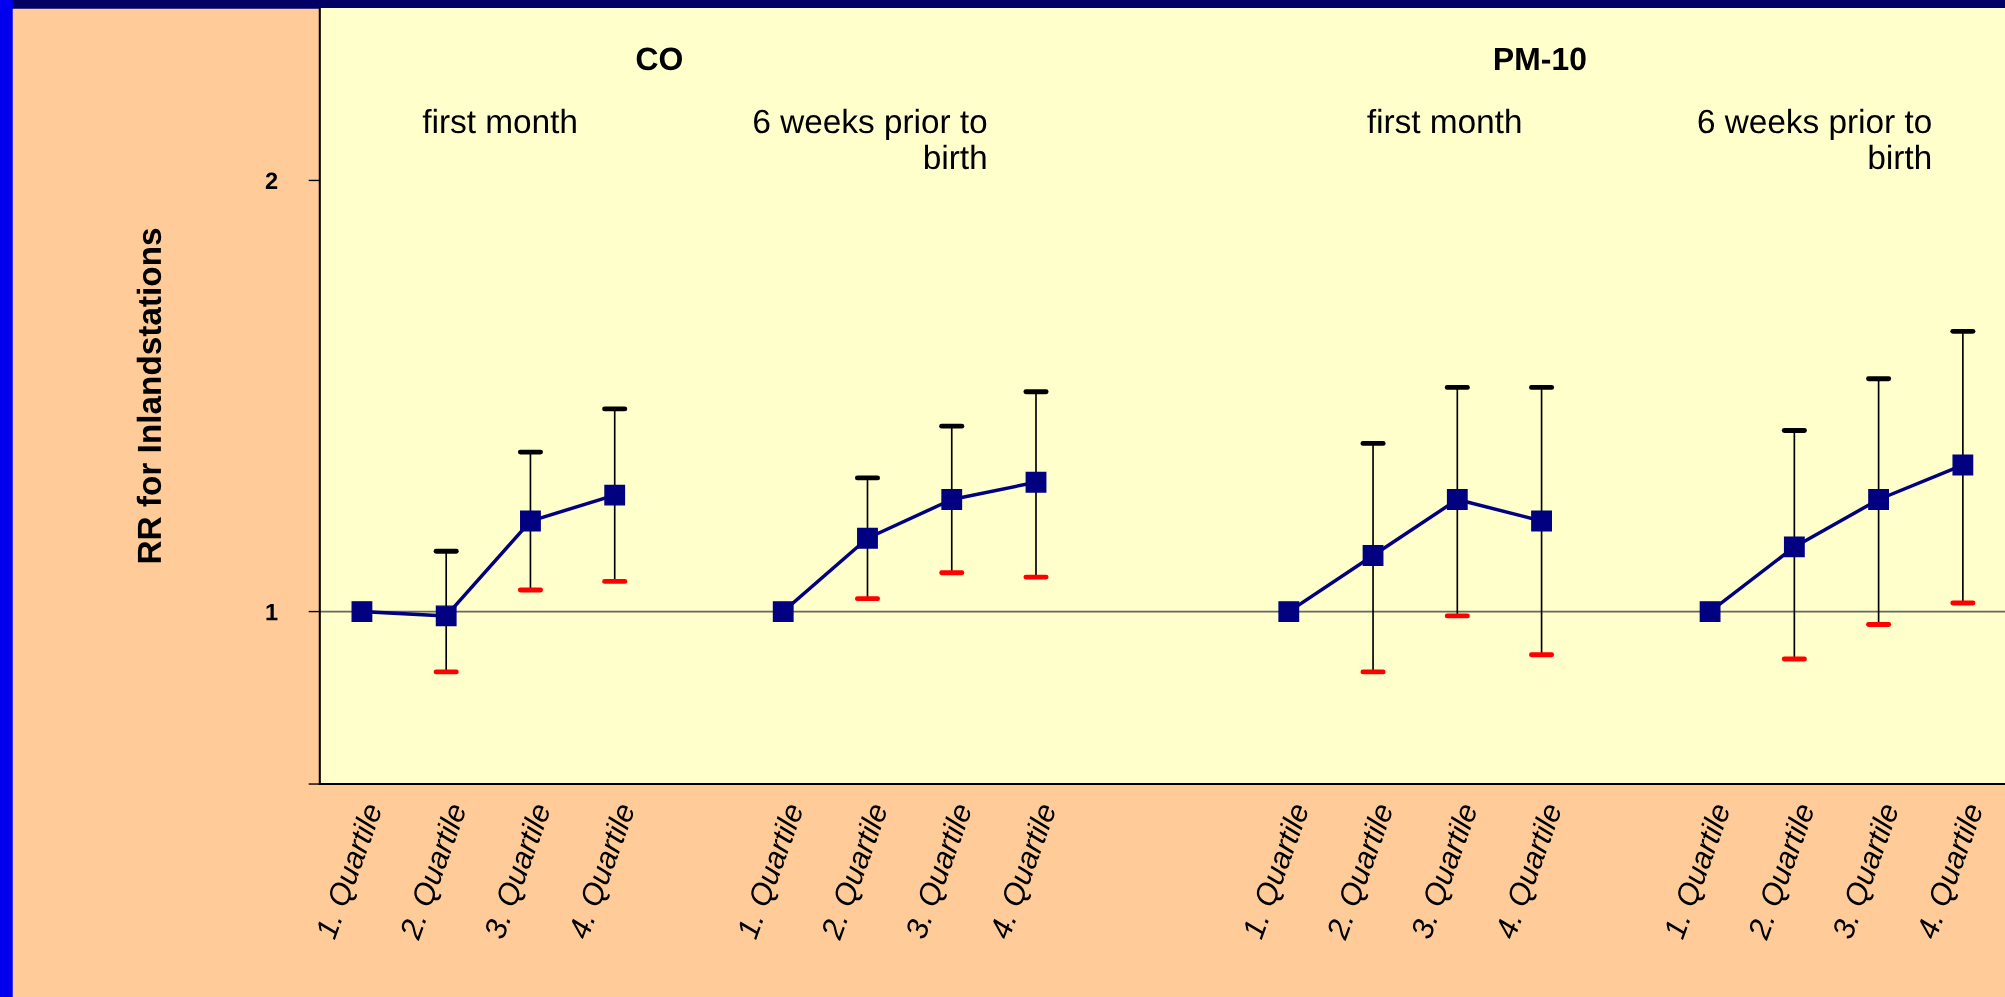 This screenshot has width=2005, height=997. I want to click on y-tick-label: 1, so click(272, 612).